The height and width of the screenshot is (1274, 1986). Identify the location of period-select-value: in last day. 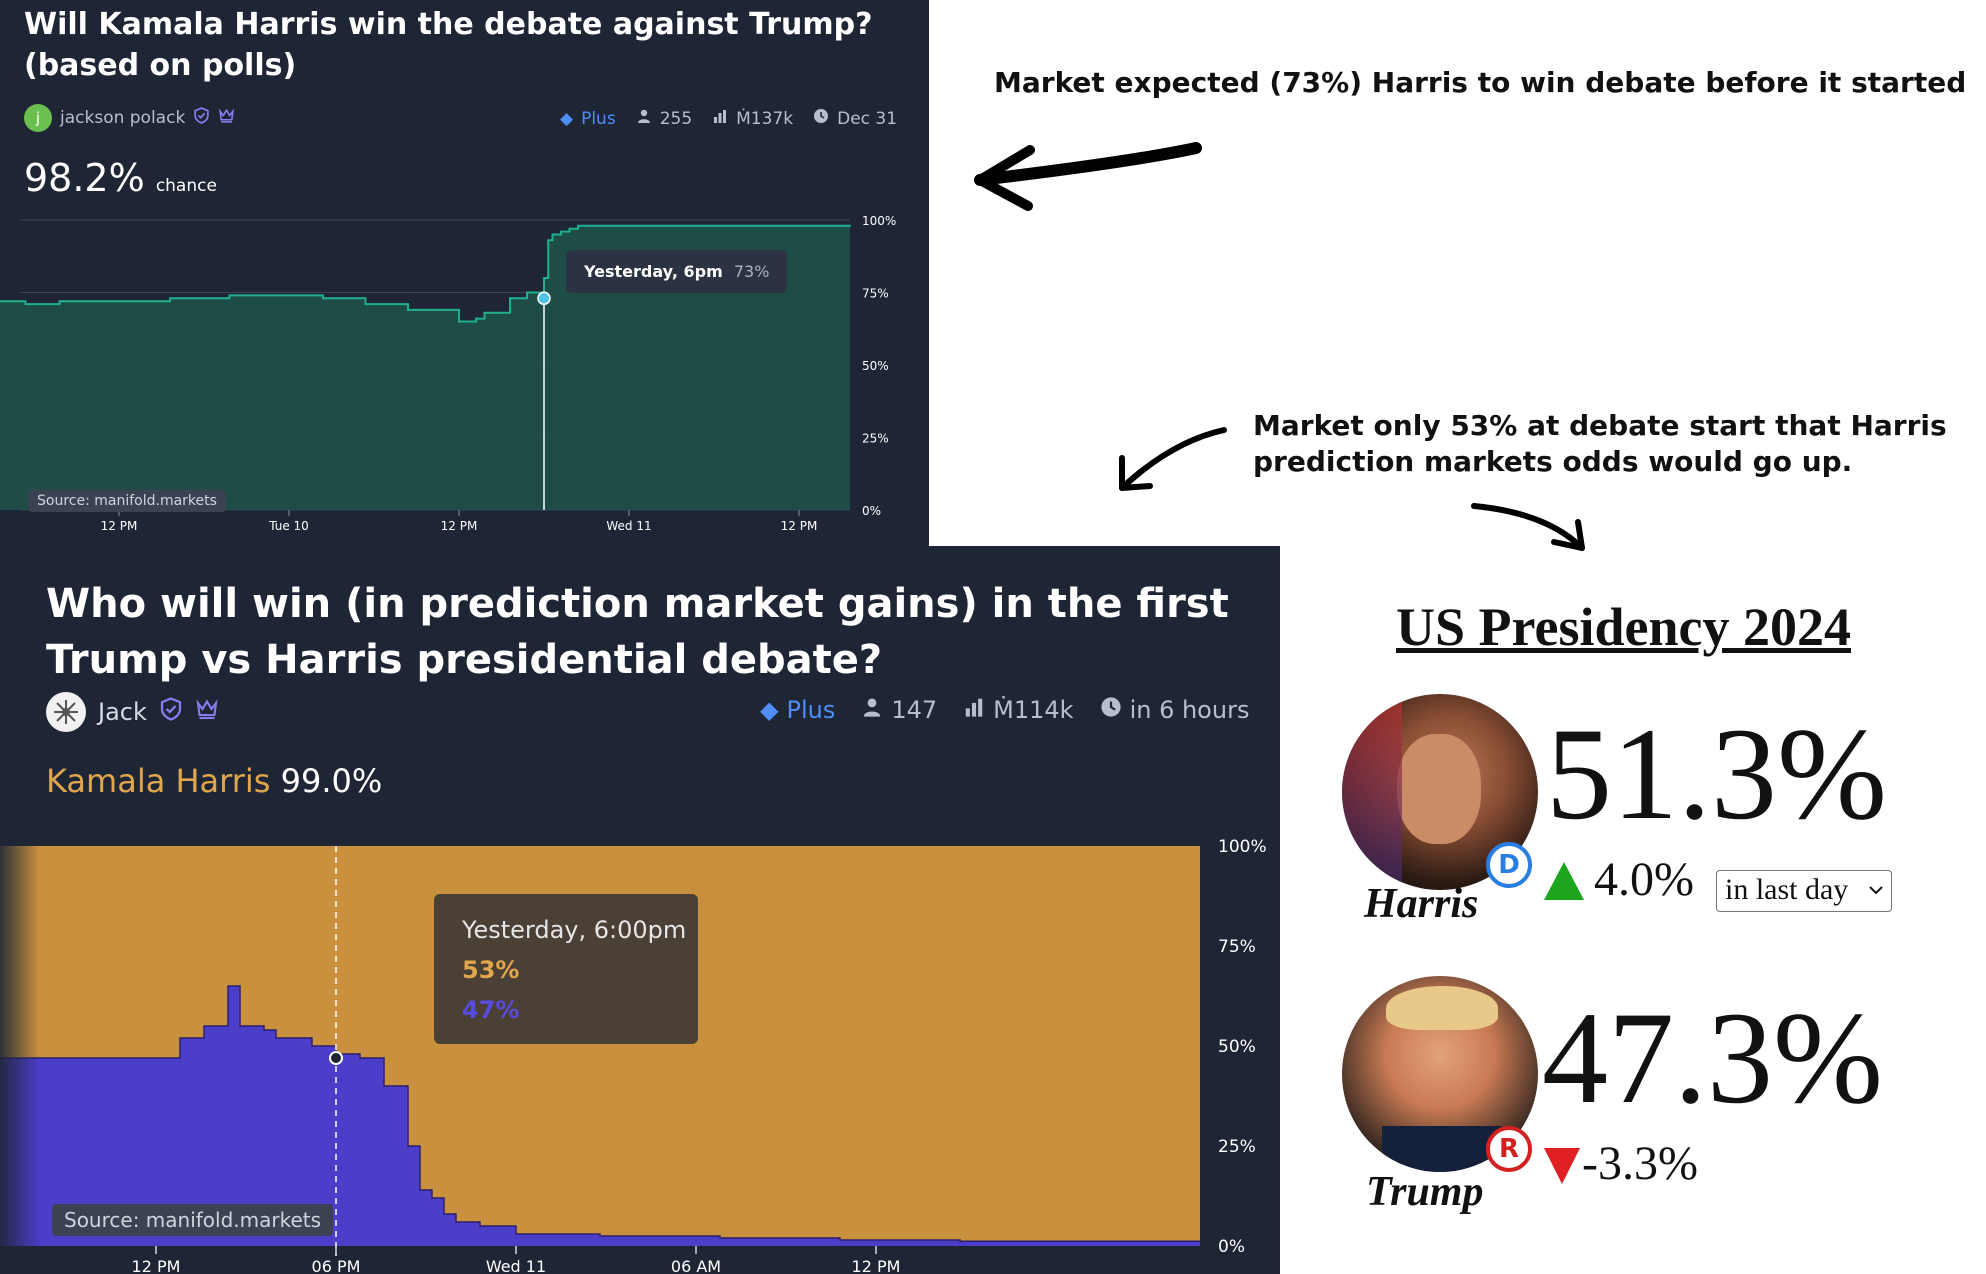
(1787, 889).